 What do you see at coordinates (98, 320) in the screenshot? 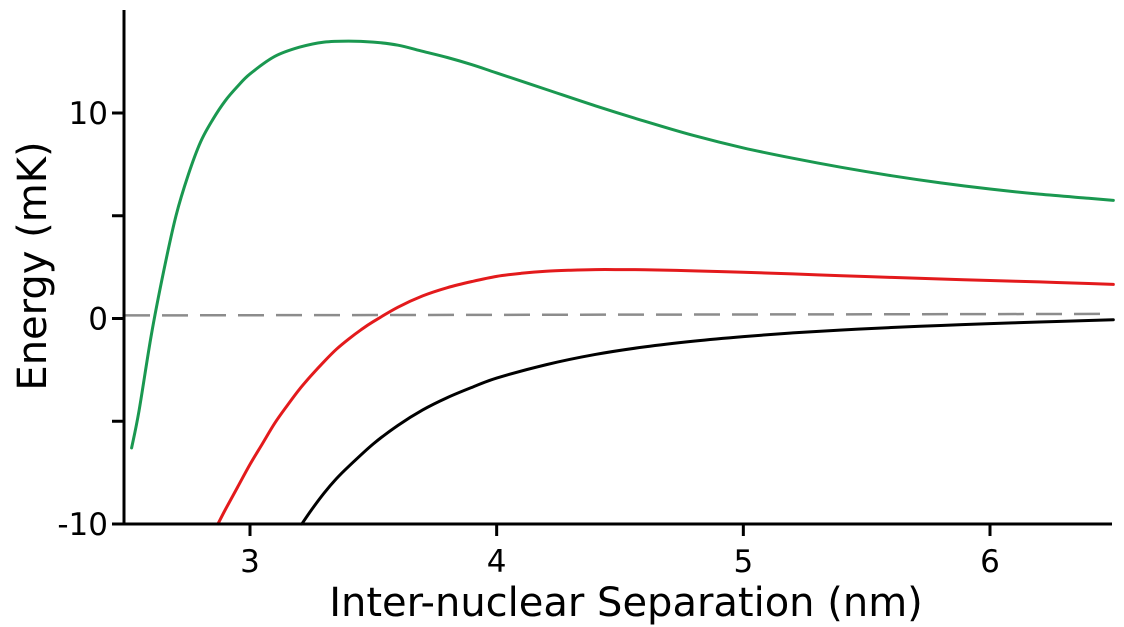
I see `y-tick-label: 0` at bounding box center [98, 320].